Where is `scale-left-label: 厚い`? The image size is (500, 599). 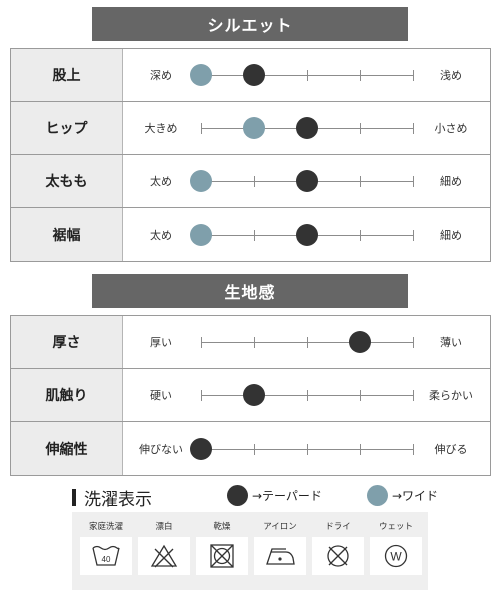
scale-left-label: 厚い is located at coordinates (161, 342).